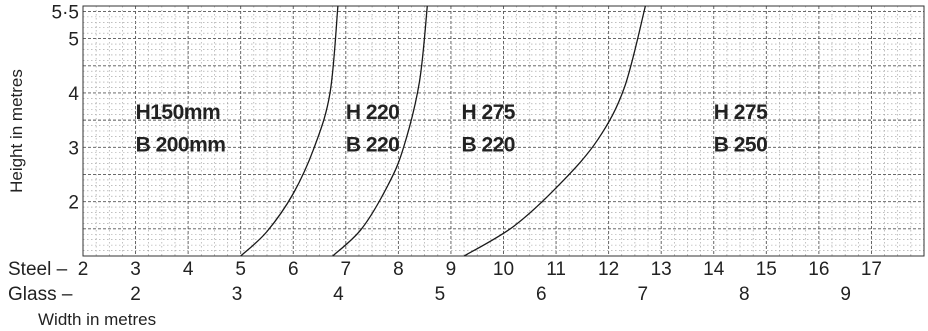  I want to click on x-tick-label-glass: 5, so click(440, 294).